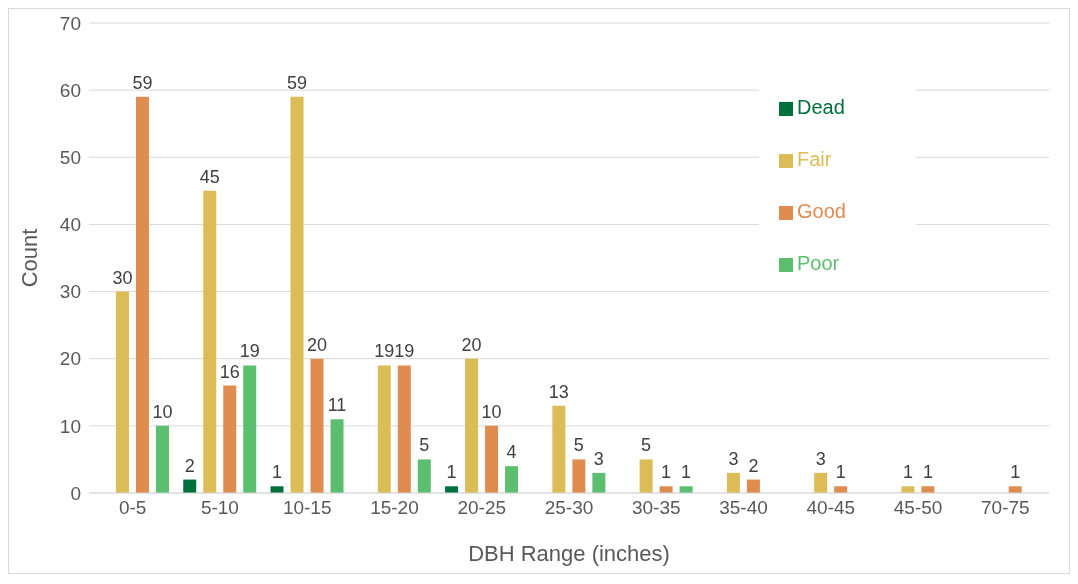  What do you see at coordinates (569, 508) in the screenshot?
I see `x-tick-label: 25-30` at bounding box center [569, 508].